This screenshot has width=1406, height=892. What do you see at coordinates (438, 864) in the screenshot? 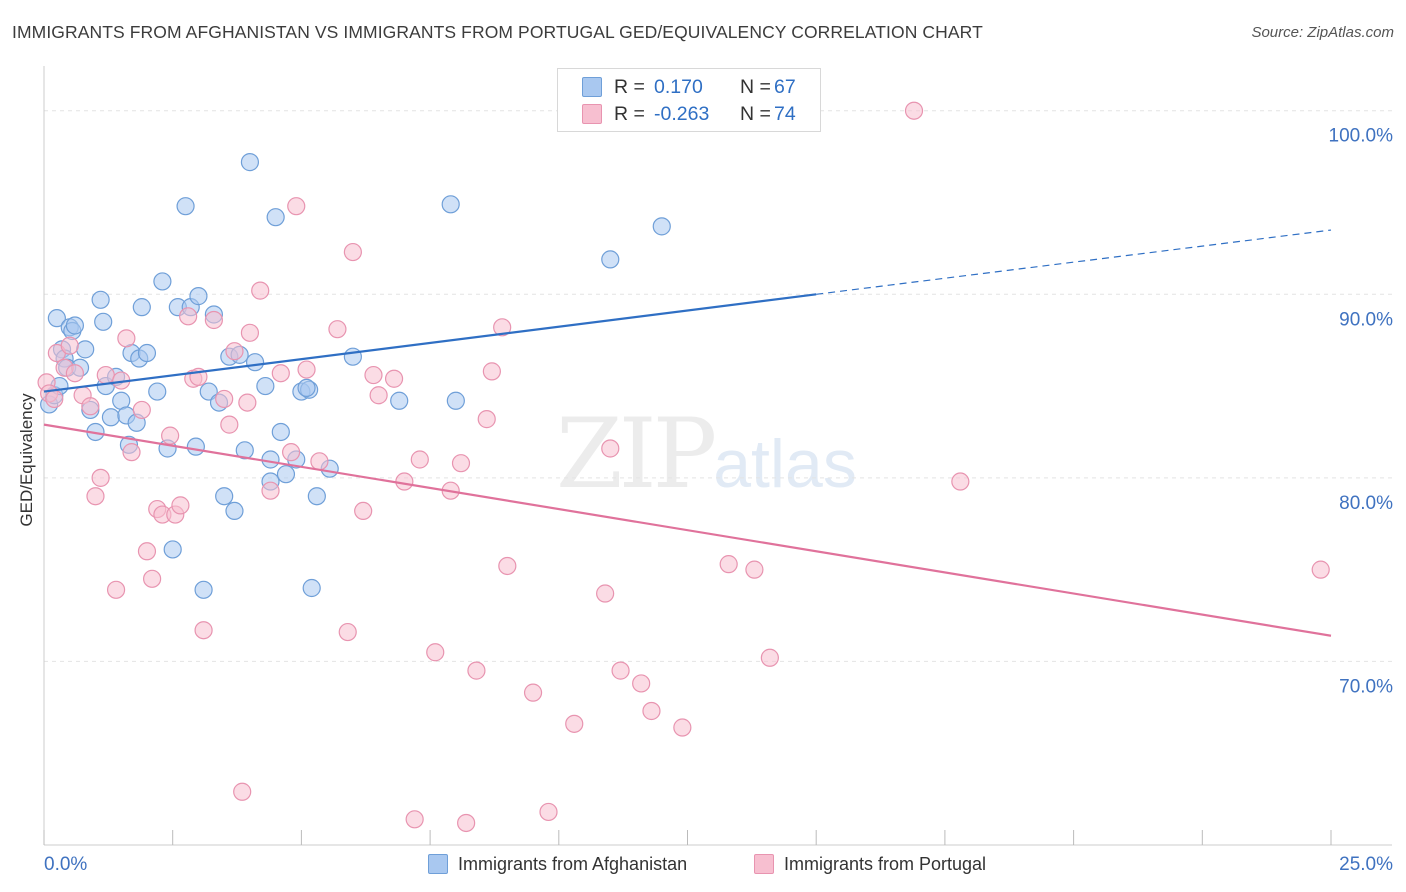
I see `afghanistan-swatch` at bounding box center [438, 864].